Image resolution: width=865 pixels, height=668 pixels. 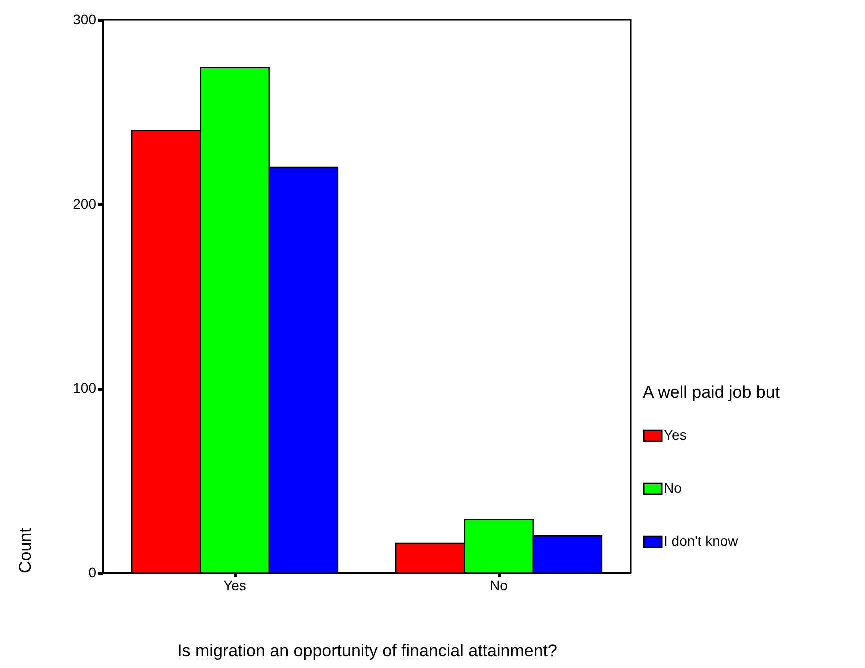 What do you see at coordinates (673, 488) in the screenshot?
I see `legend-label: No` at bounding box center [673, 488].